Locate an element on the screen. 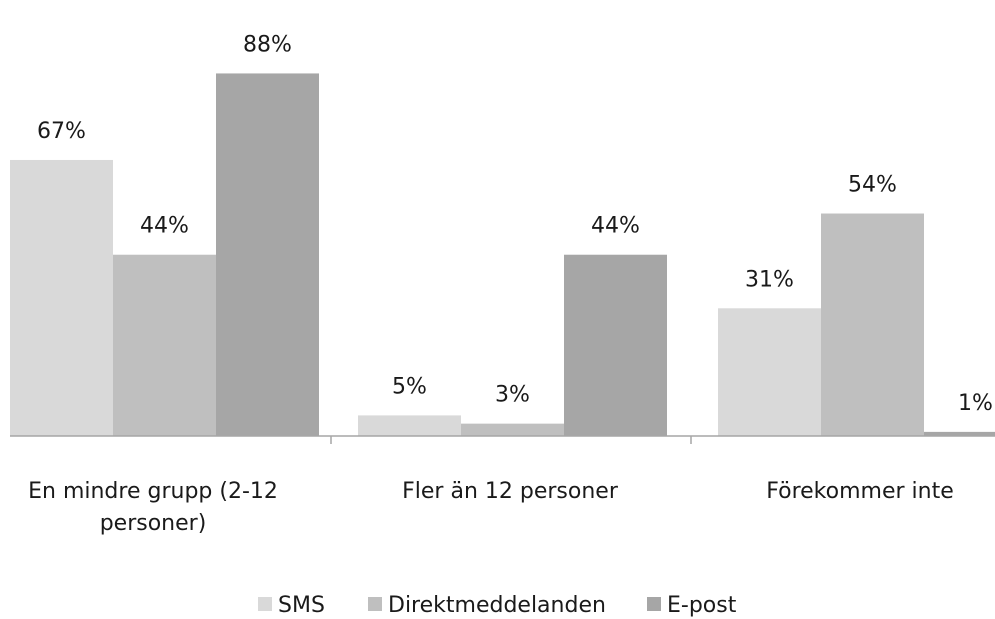  value-label-1-2: 5% is located at coordinates (409, 386).